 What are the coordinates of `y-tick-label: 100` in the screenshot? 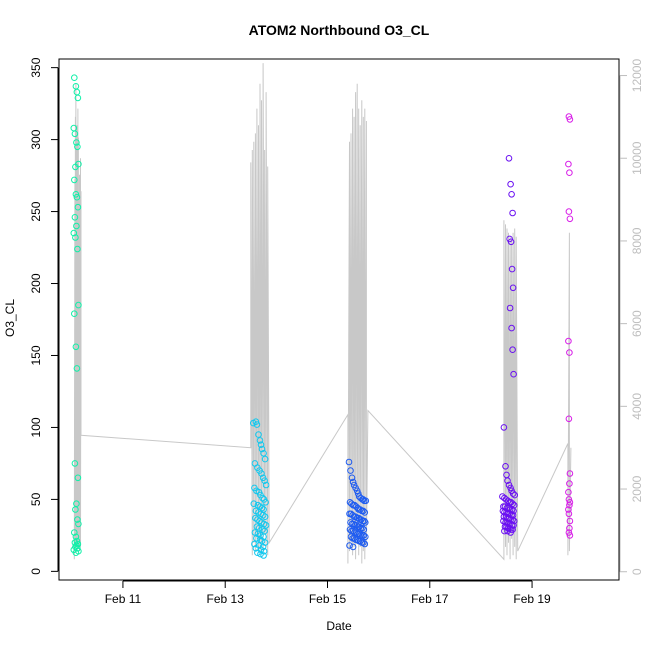 It's located at (36, 427).